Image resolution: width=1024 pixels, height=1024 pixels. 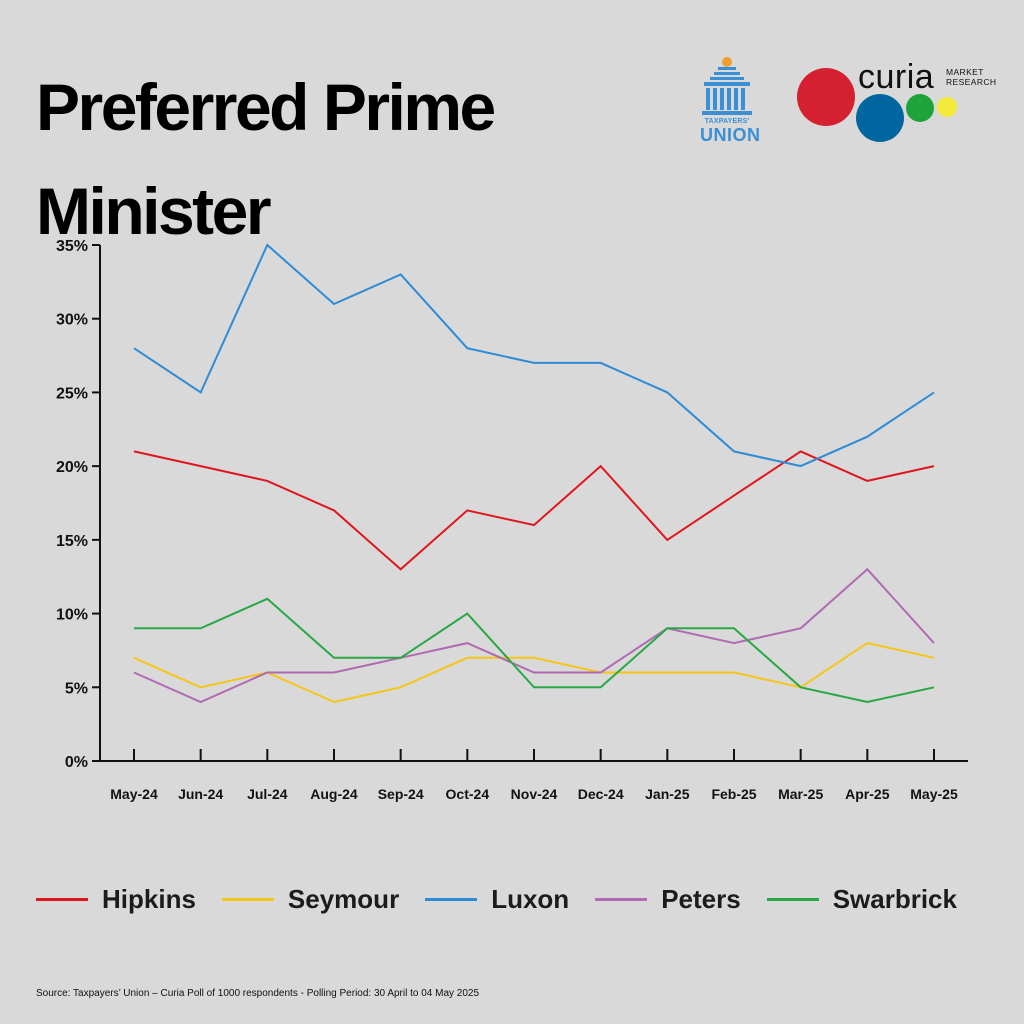 I want to click on legend-label: Hipkins, so click(x=149, y=899).